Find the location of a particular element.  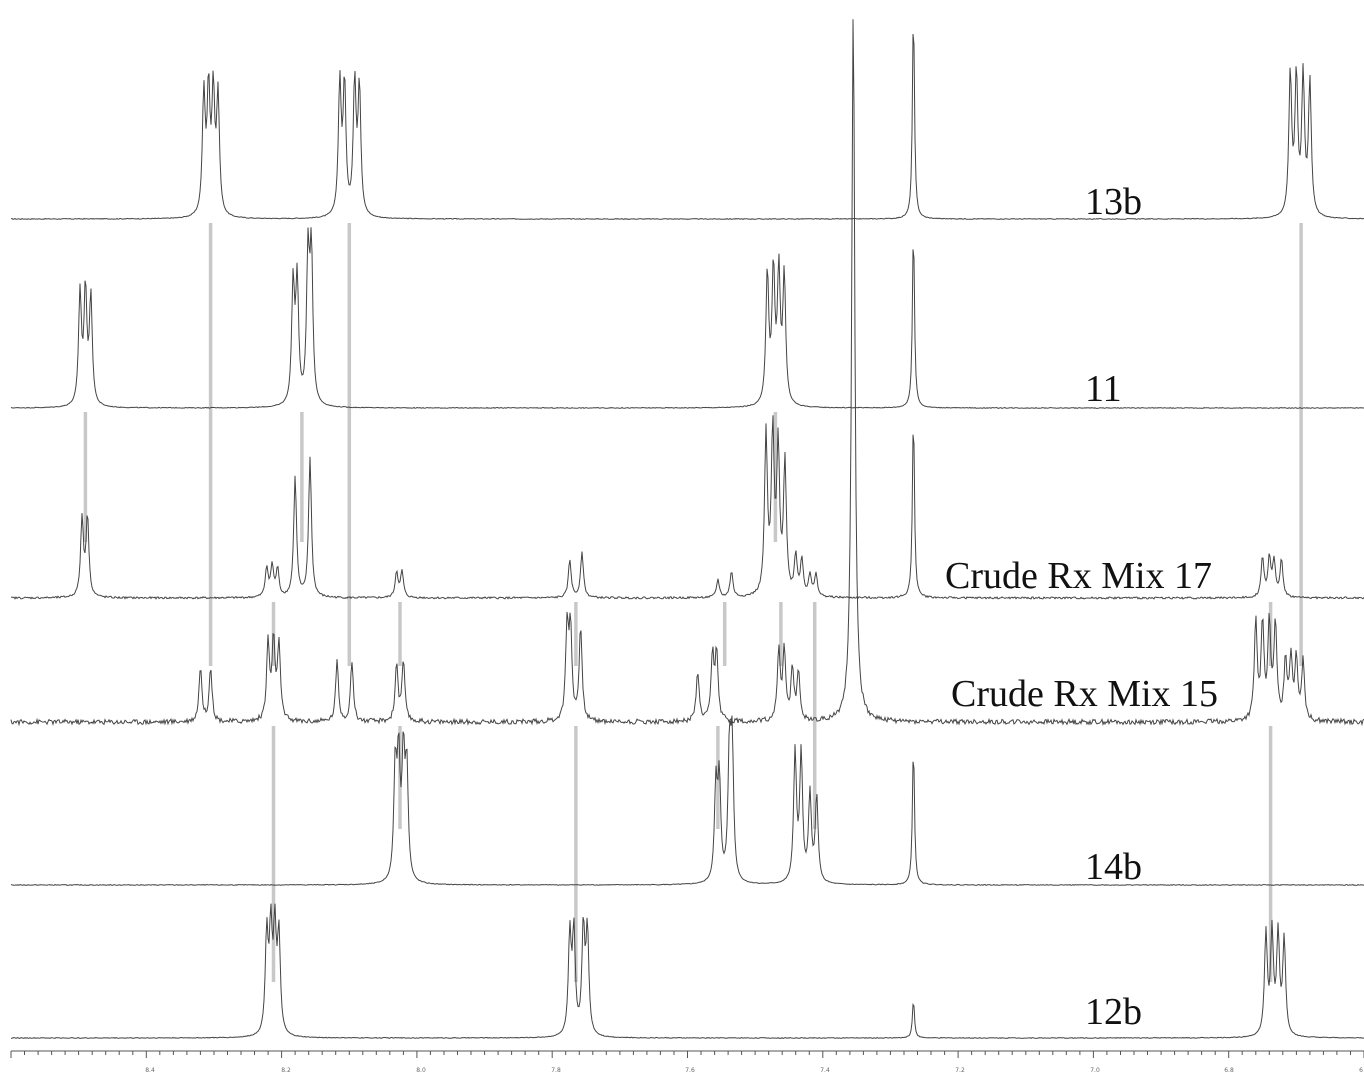

x-axis-minor-ticks is located at coordinates (687, 1053).